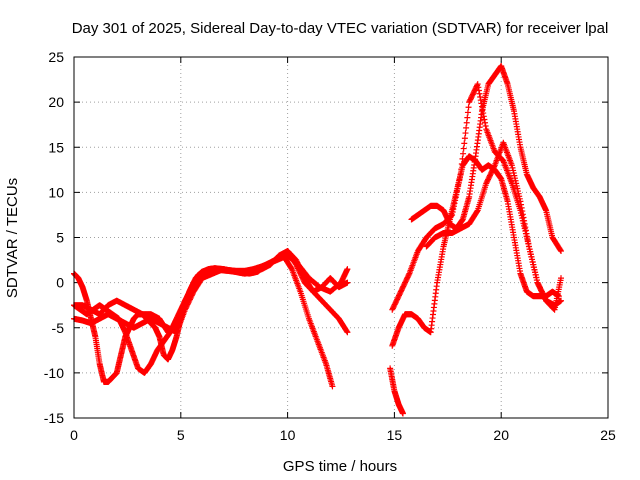 Image resolution: width=640 pixels, height=480 pixels. I want to click on x-tick-label: 10, so click(288, 435).